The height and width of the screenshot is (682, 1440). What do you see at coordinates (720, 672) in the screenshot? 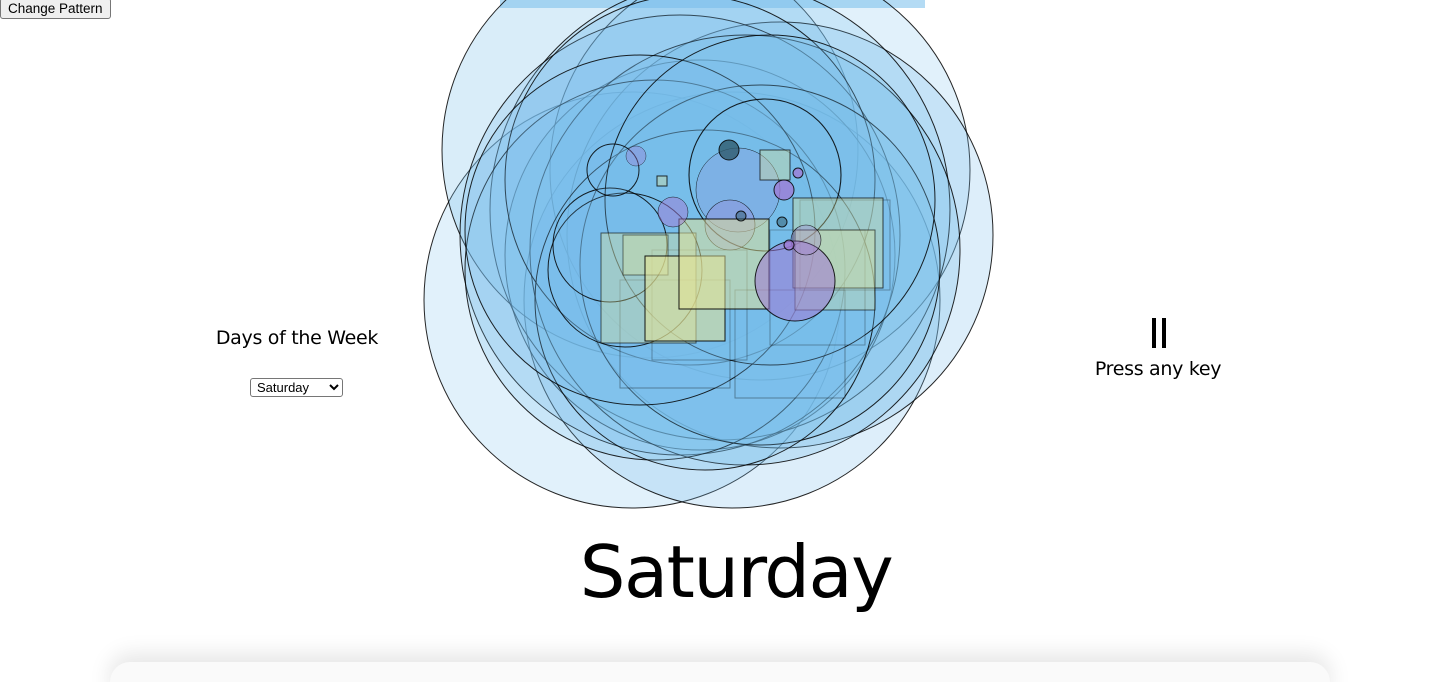
I see `bottom-panel` at bounding box center [720, 672].